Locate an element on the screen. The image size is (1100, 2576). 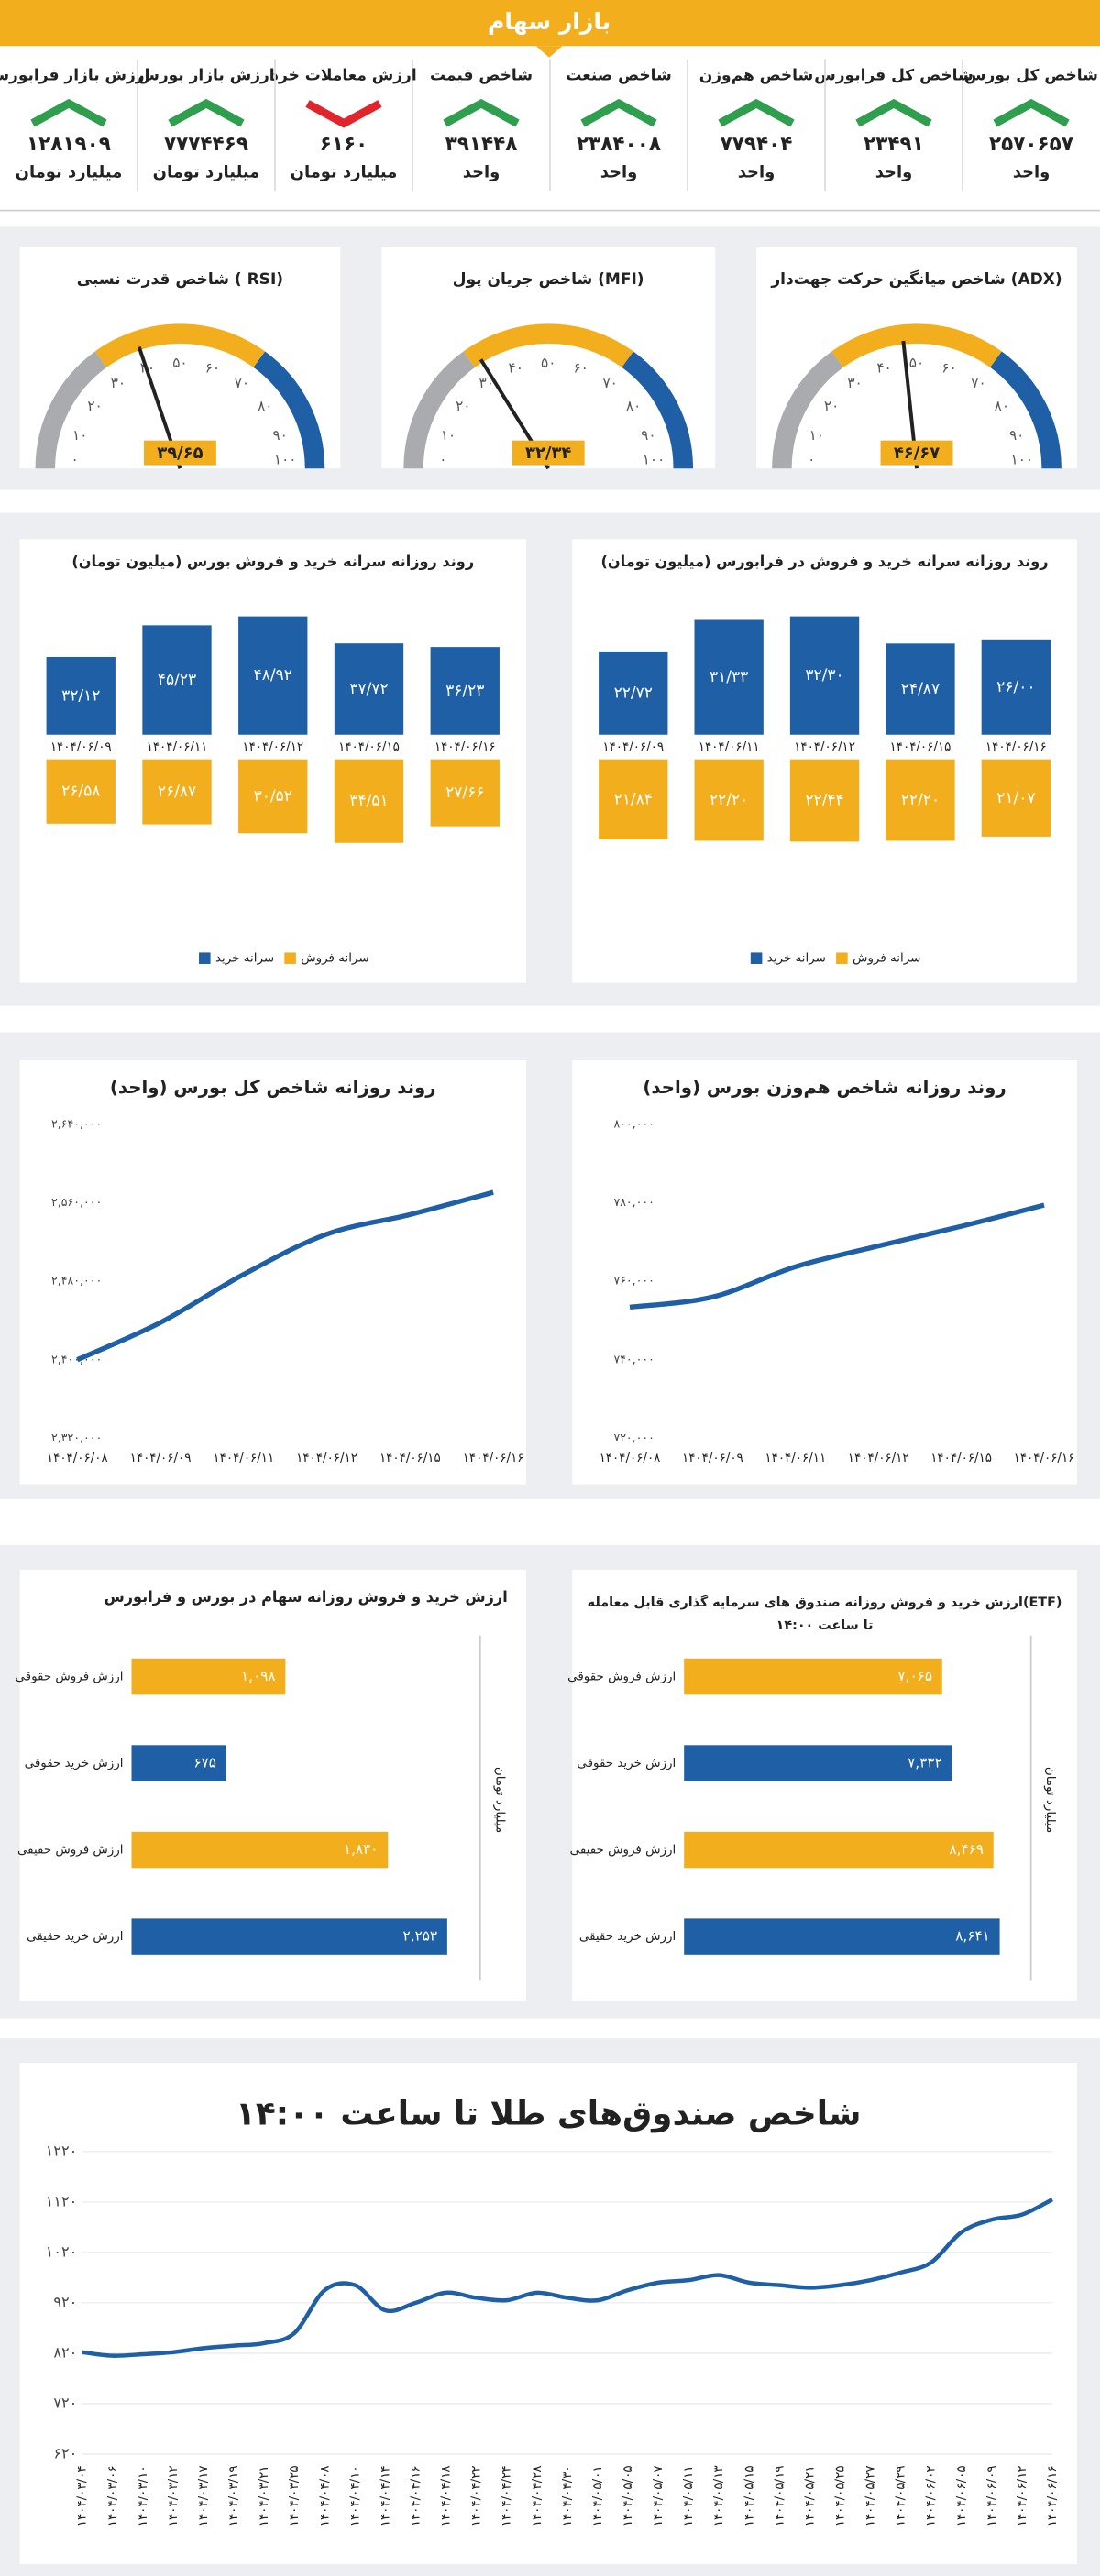
tile-value: ۳۹۱۴۴۸ is located at coordinates (482, 144).